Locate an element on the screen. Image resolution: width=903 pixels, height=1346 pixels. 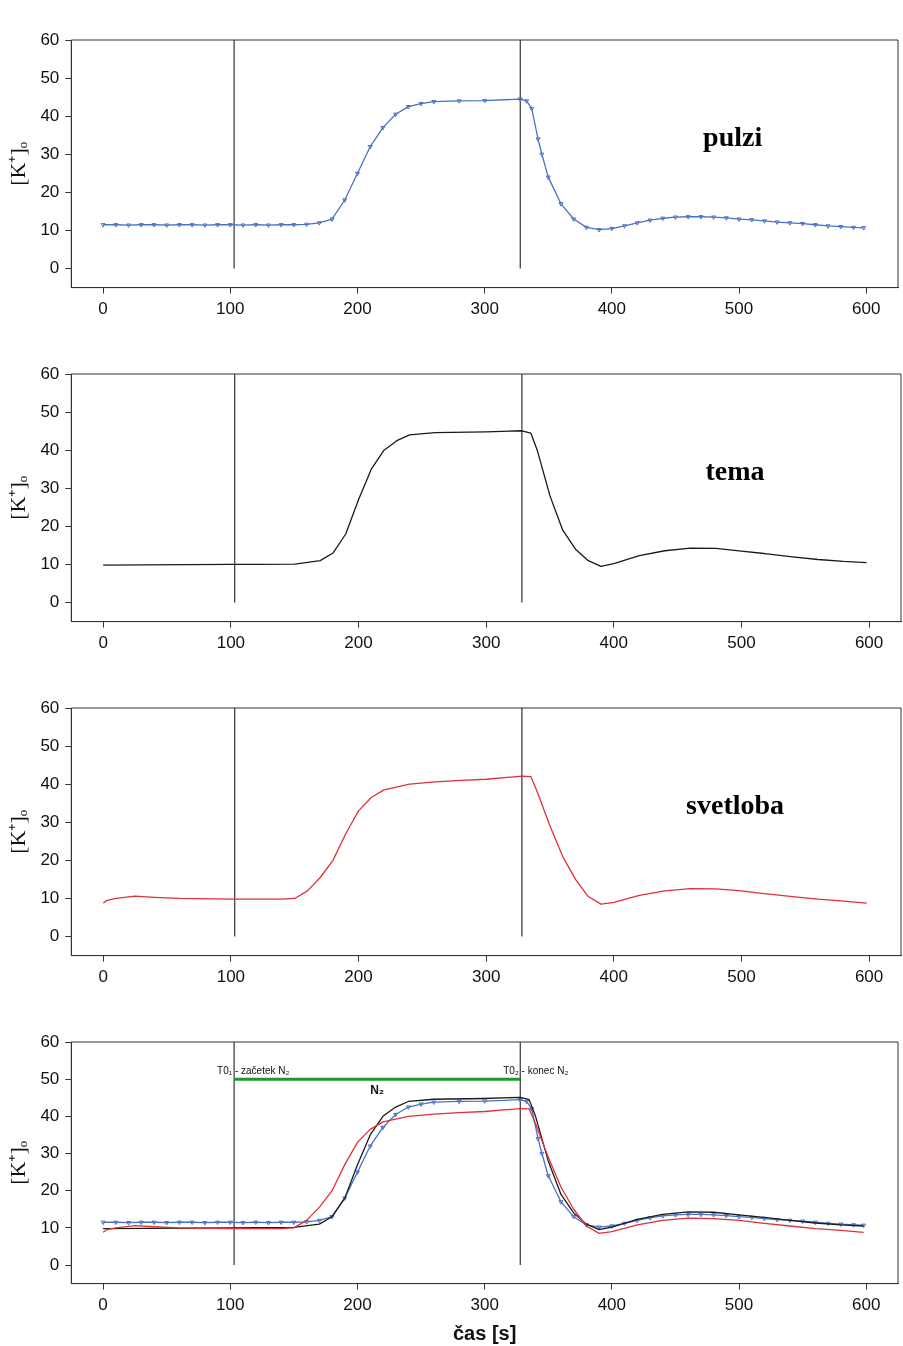
series-label: N₂ is located at coordinates (377, 1090).